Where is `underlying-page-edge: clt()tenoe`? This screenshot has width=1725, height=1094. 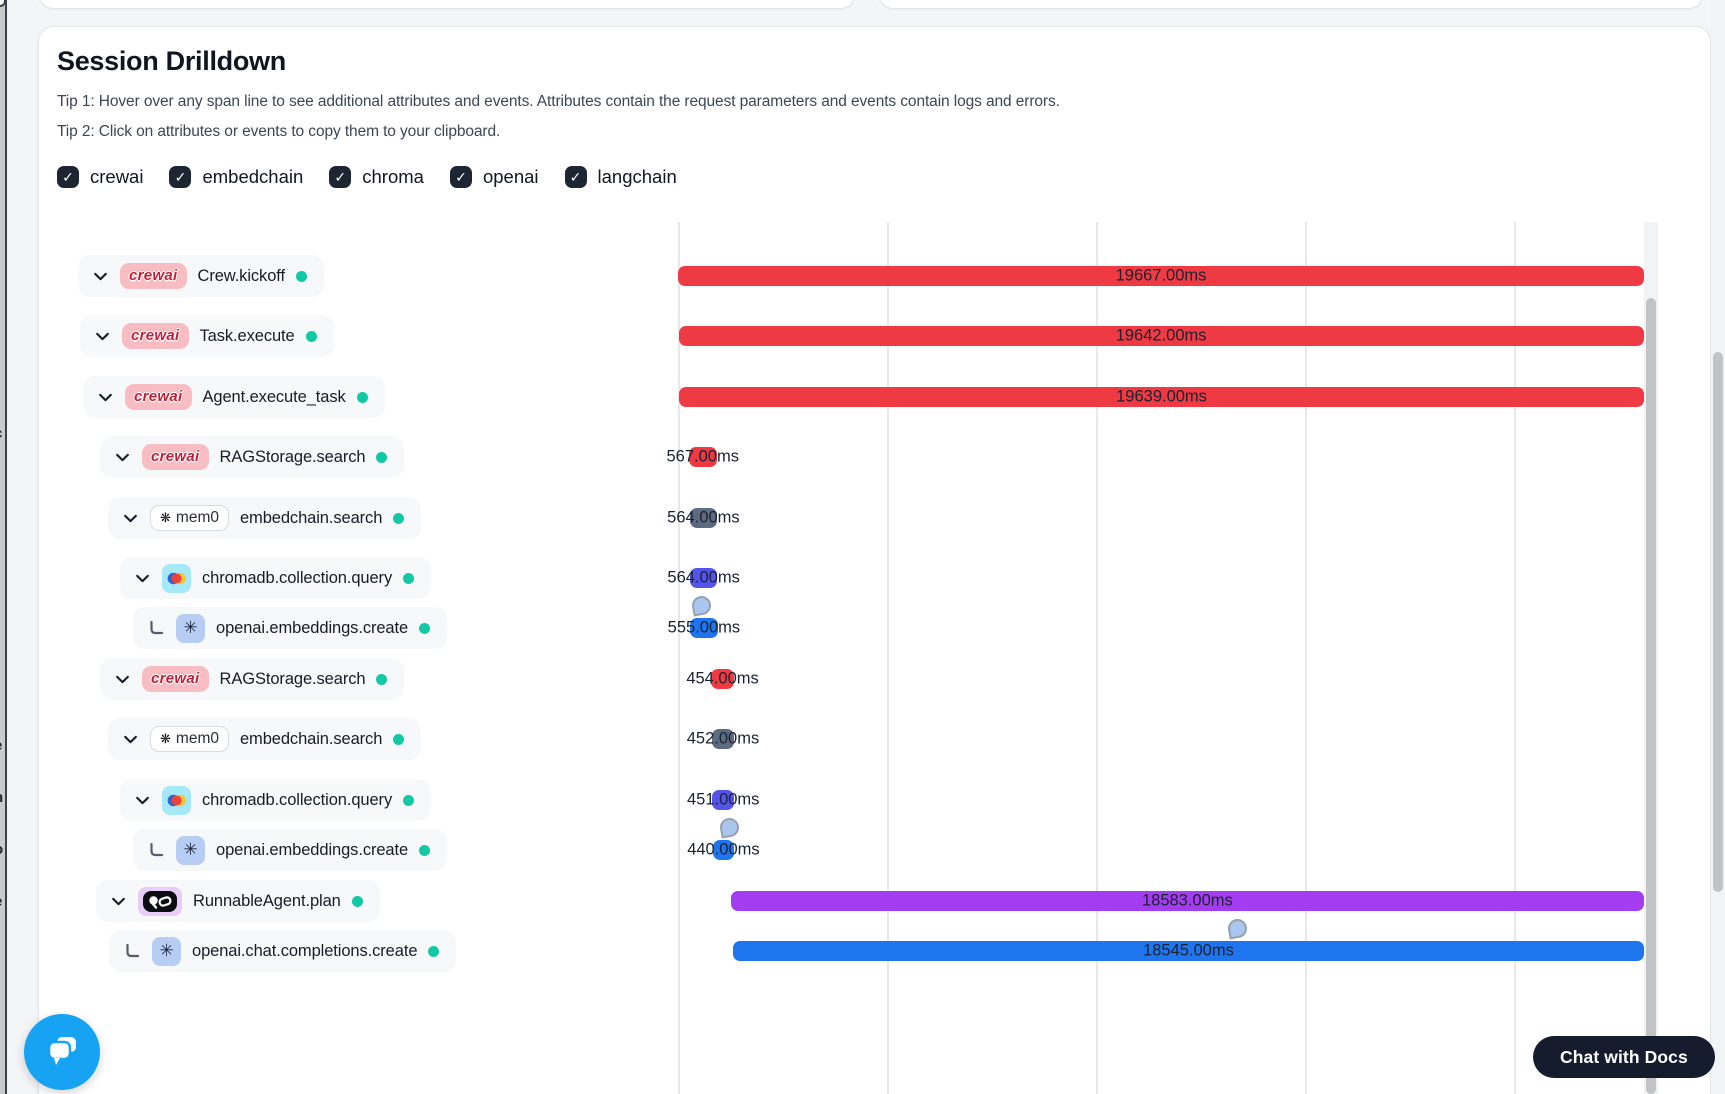 underlying-page-edge: clt()tenoe is located at coordinates (3, 547).